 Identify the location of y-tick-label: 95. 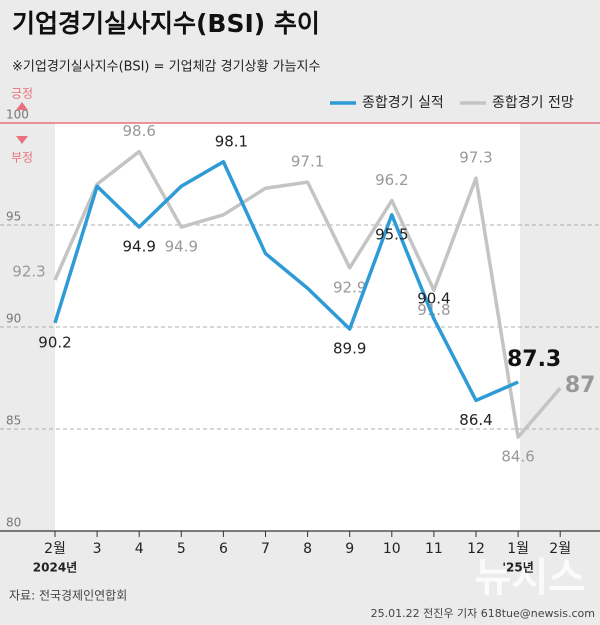
(13, 217).